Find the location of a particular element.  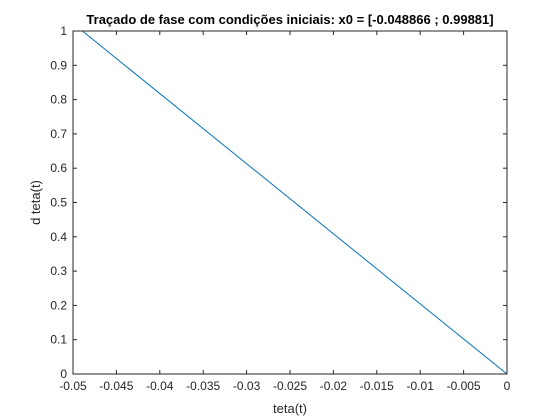

x-tick-label: -0.02 is located at coordinates (334, 386).